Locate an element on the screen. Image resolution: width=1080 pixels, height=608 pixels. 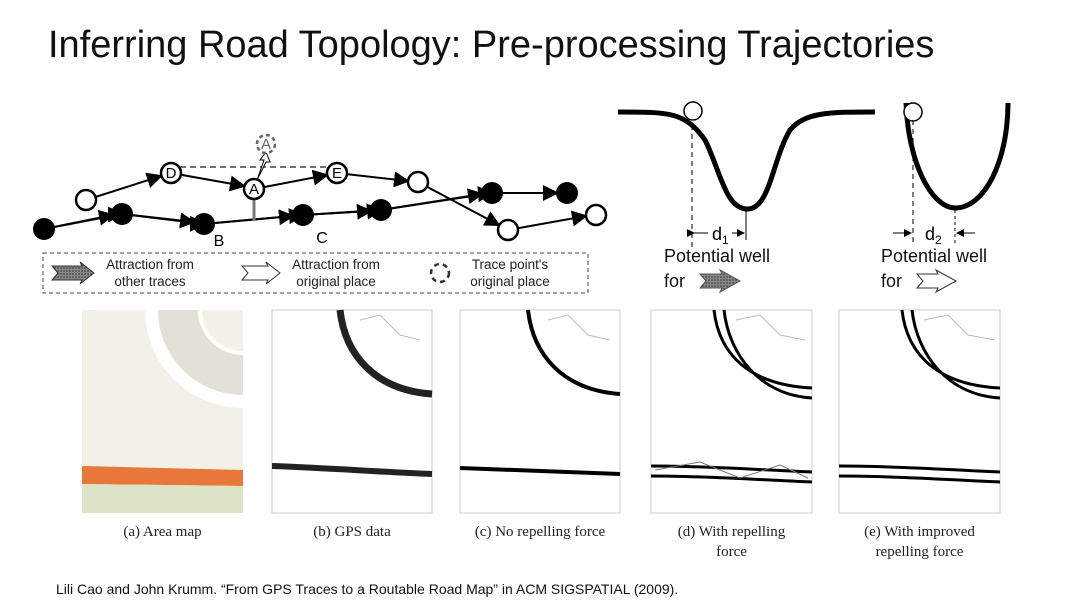
well-2-caption: Potential well for is located at coordinates (934, 268).